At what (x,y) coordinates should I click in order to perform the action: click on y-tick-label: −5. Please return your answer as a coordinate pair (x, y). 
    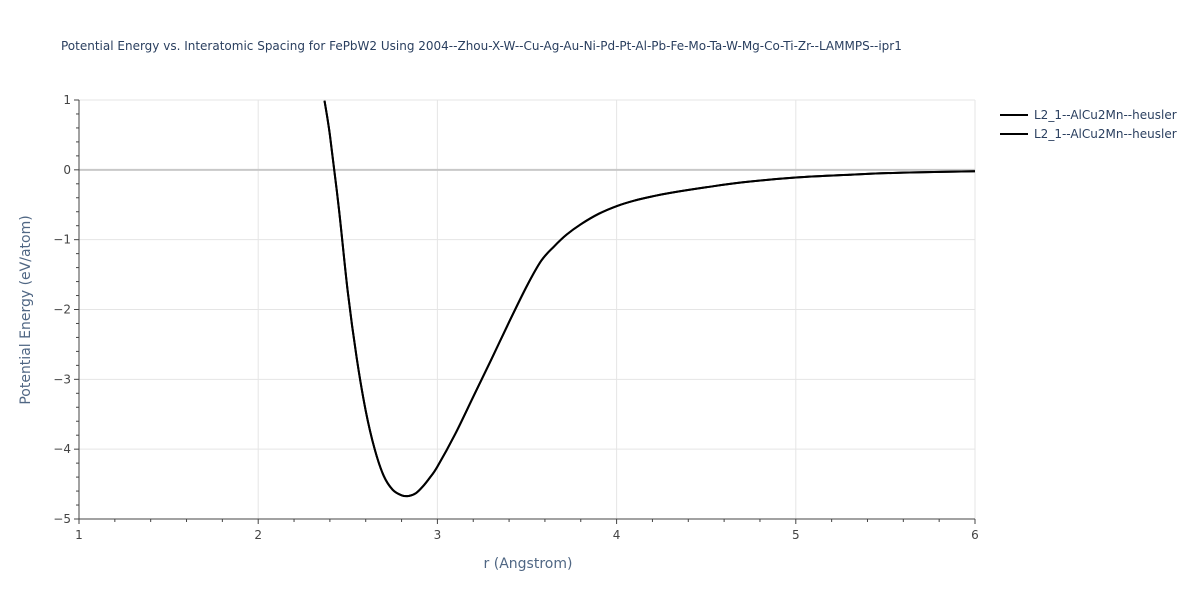
    Looking at the image, I should click on (62, 519).